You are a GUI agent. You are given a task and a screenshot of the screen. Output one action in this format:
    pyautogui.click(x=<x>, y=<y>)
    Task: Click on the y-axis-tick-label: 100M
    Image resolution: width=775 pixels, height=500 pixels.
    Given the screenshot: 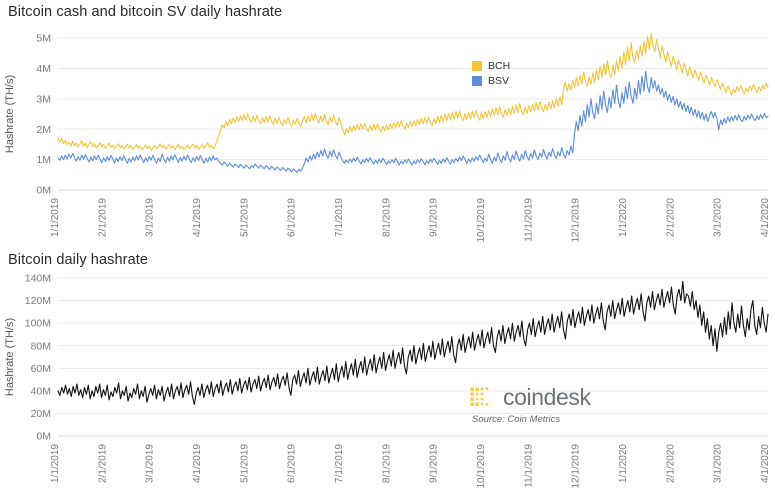 What is the action you would take?
    pyautogui.click(x=38, y=324)
    